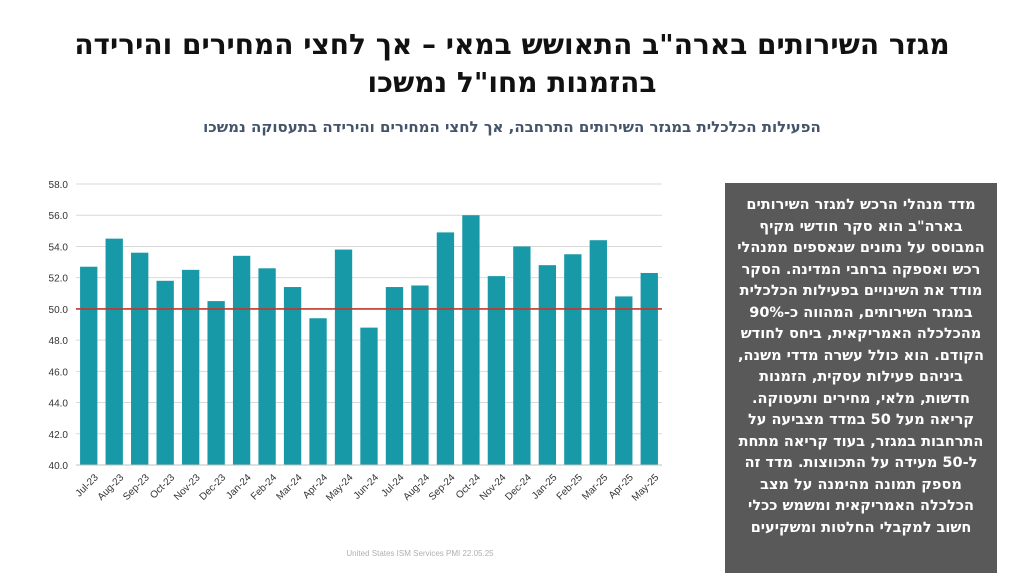 The height and width of the screenshot is (576, 1024). I want to click on y-tick-label: 46.0, so click(59, 372).